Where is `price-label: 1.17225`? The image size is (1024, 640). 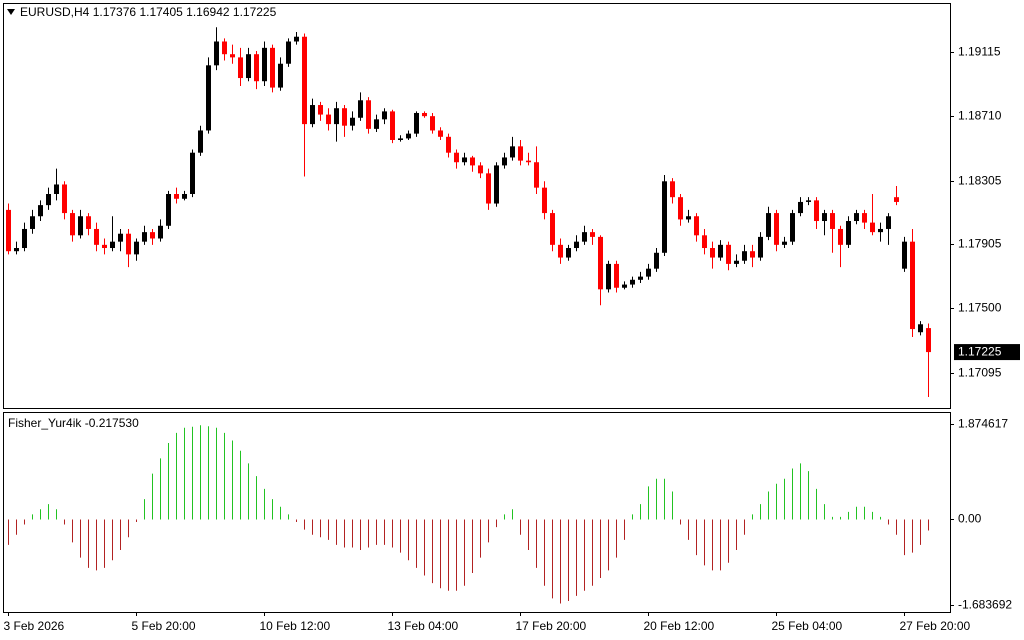 price-label: 1.17225 is located at coordinates (980, 351).